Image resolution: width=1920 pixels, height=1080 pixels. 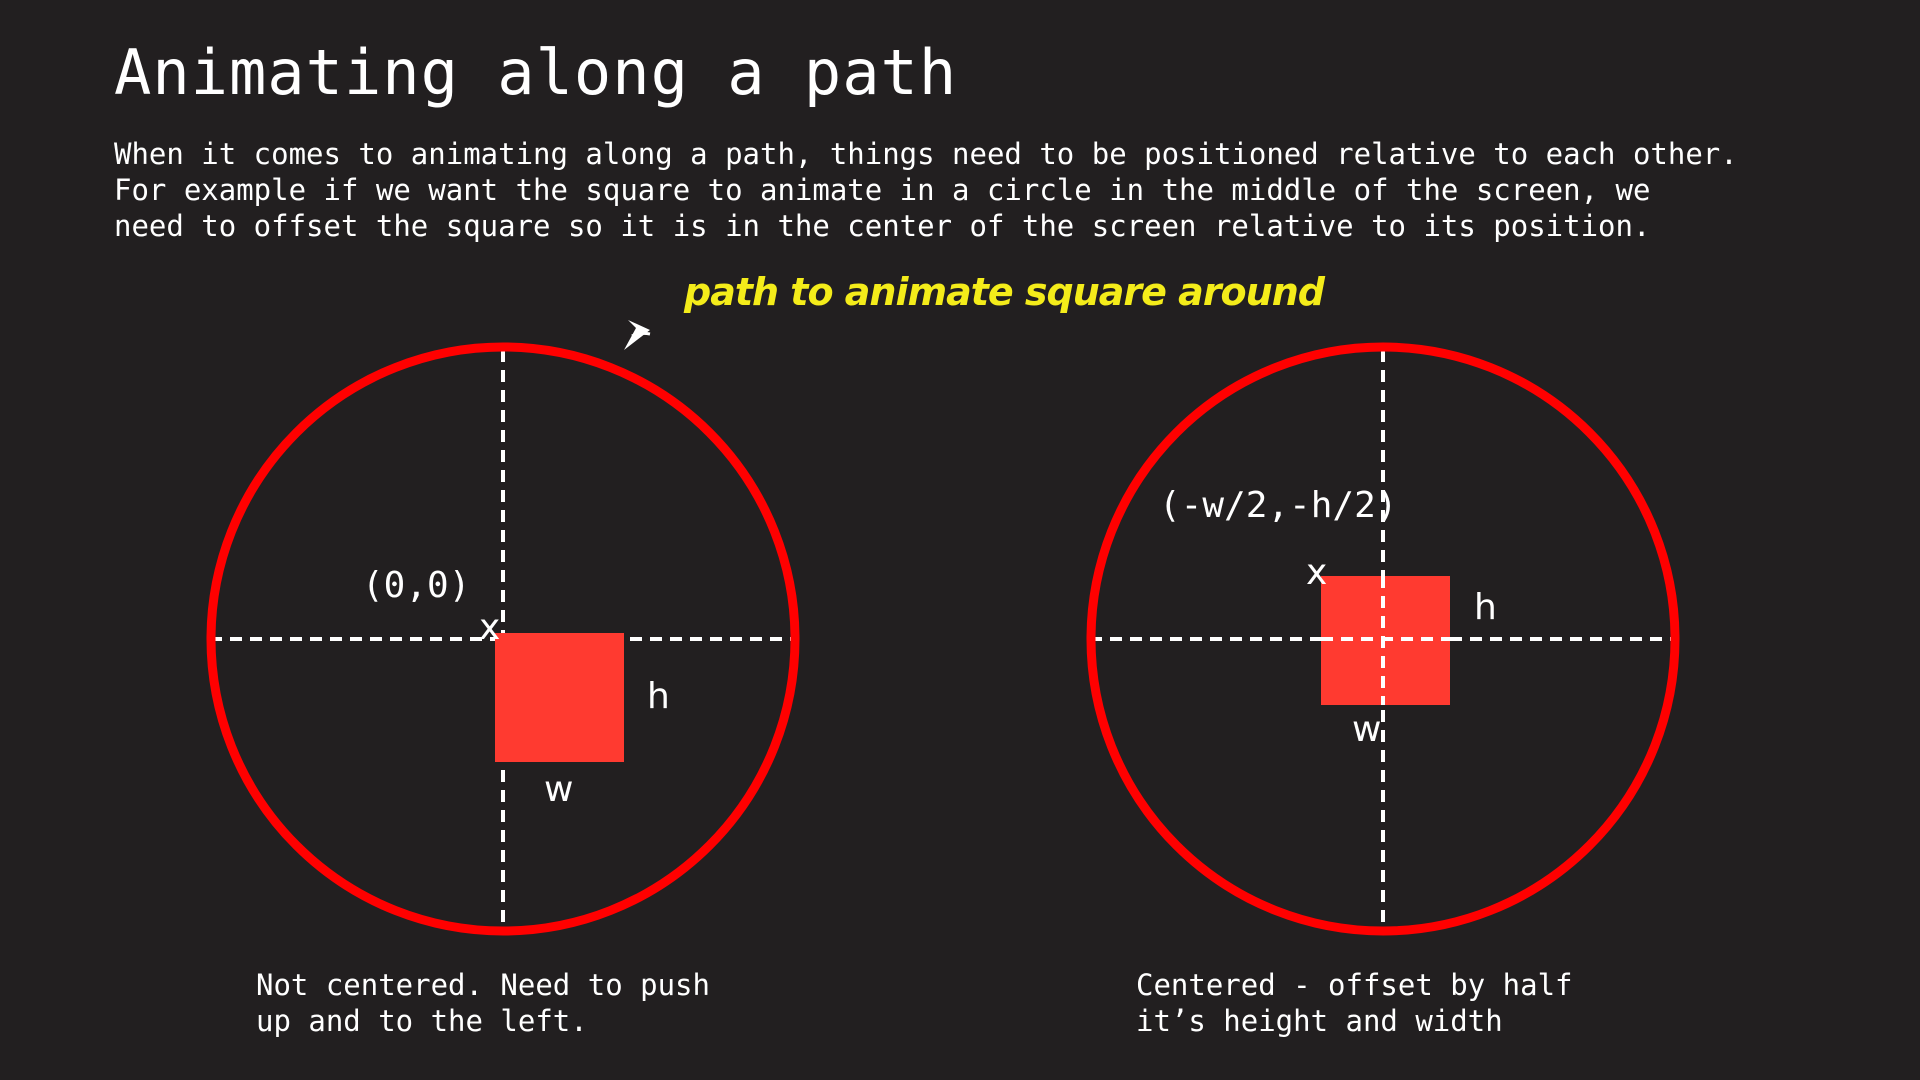 I want to click on right-origin-label: (-w/2,-h/2), so click(x=1278, y=505).